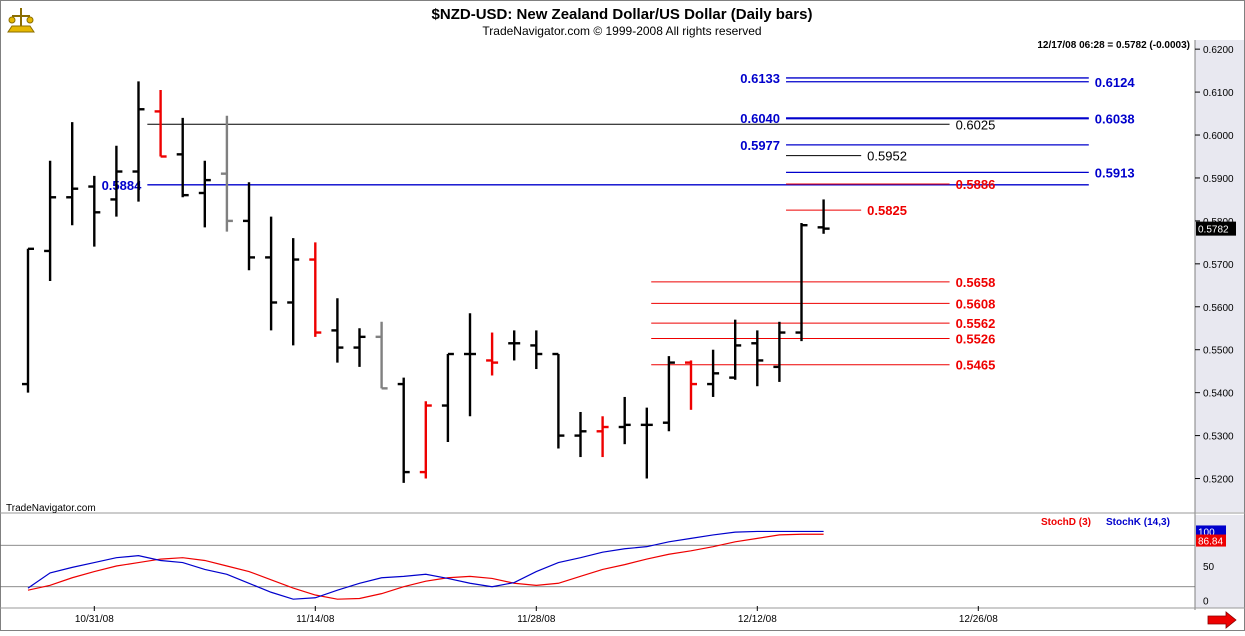 This screenshot has height=636, width=1245. Describe the element at coordinates (887, 156) in the screenshot. I see `level-label: 0.5952` at that location.